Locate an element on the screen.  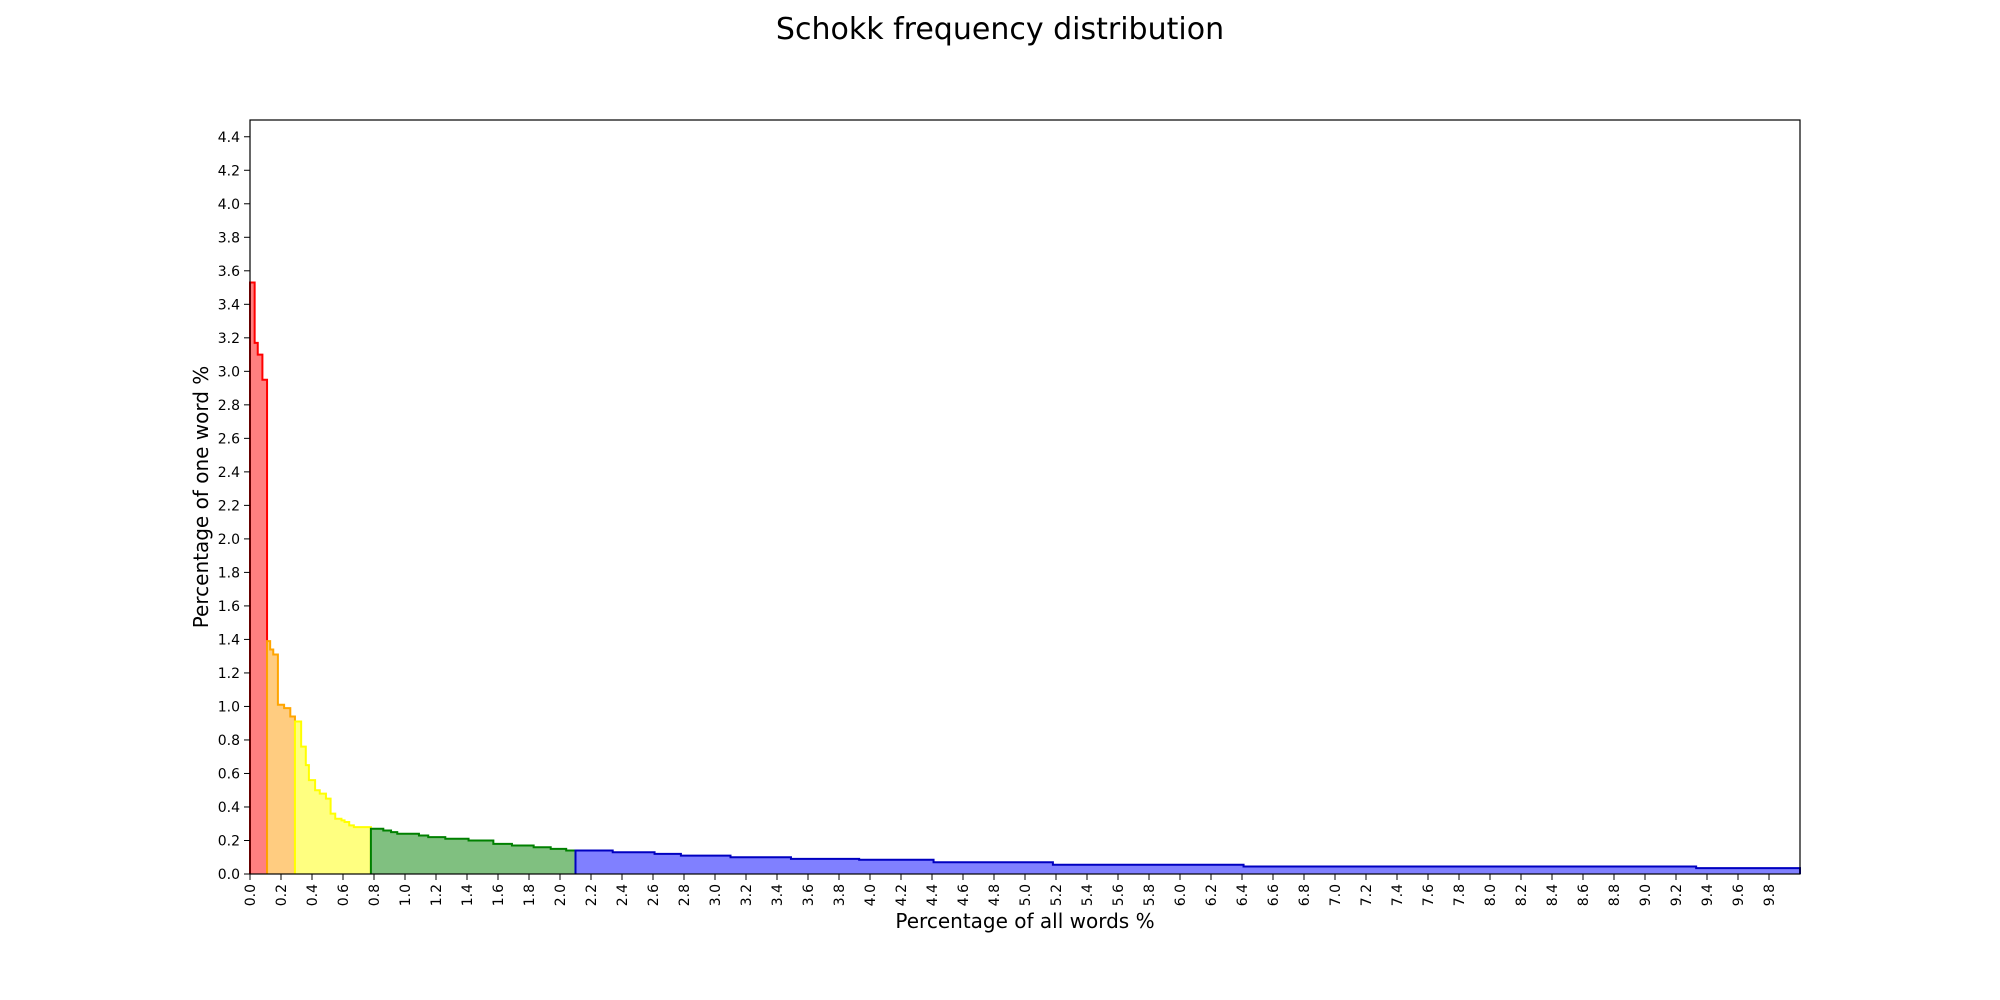
x-tick-label: 1.0 is located at coordinates (406, 895).